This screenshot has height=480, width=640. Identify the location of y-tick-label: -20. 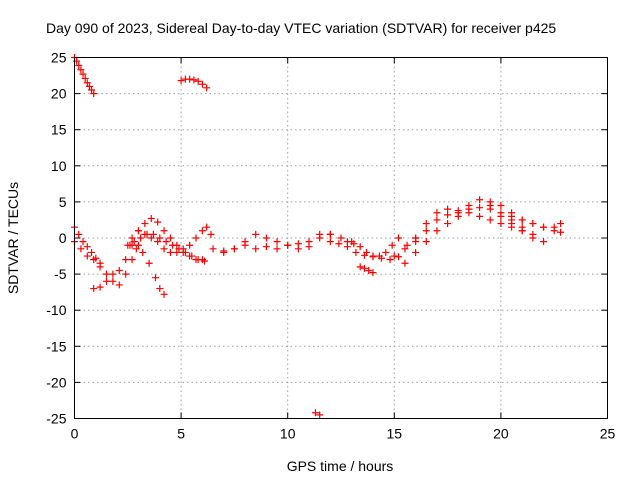
(56, 382).